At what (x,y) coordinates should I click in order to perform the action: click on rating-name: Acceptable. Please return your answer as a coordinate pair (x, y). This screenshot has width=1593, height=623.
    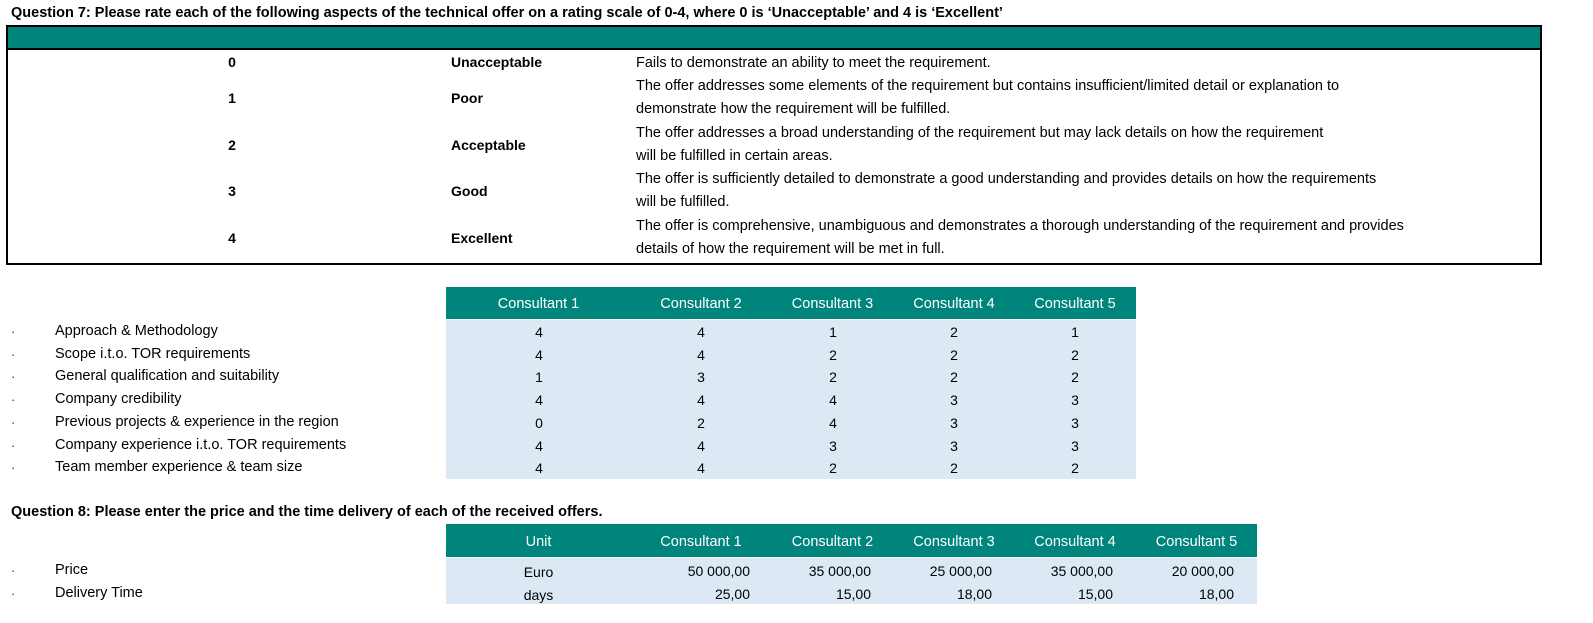
    Looking at the image, I should click on (488, 145).